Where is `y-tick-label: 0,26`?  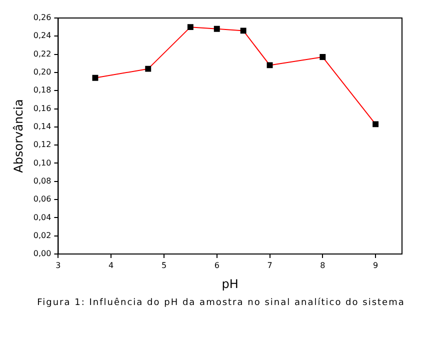 y-tick-label: 0,26 is located at coordinates (42, 17).